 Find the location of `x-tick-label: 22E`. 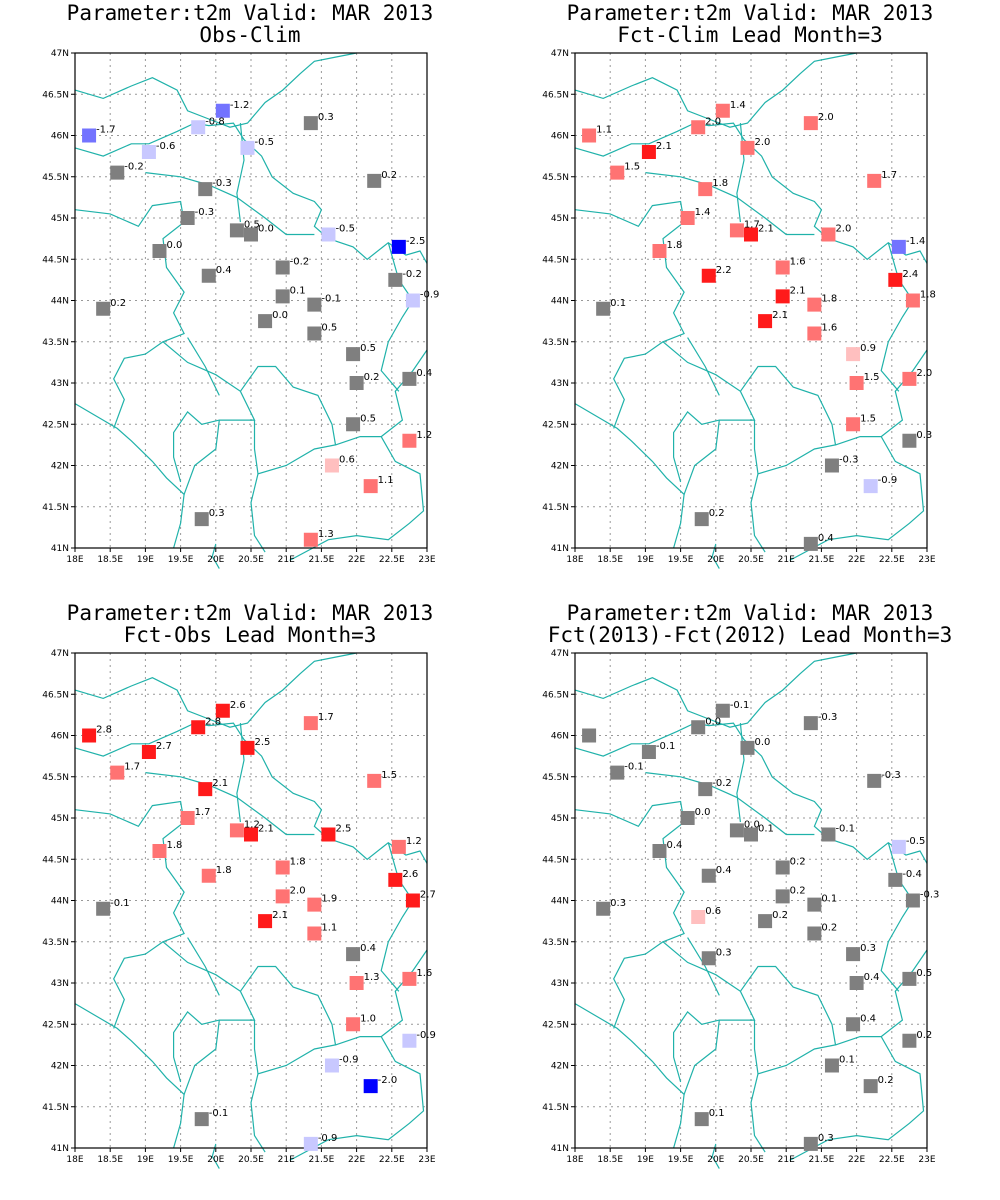

x-tick-label: 22E is located at coordinates (856, 560).